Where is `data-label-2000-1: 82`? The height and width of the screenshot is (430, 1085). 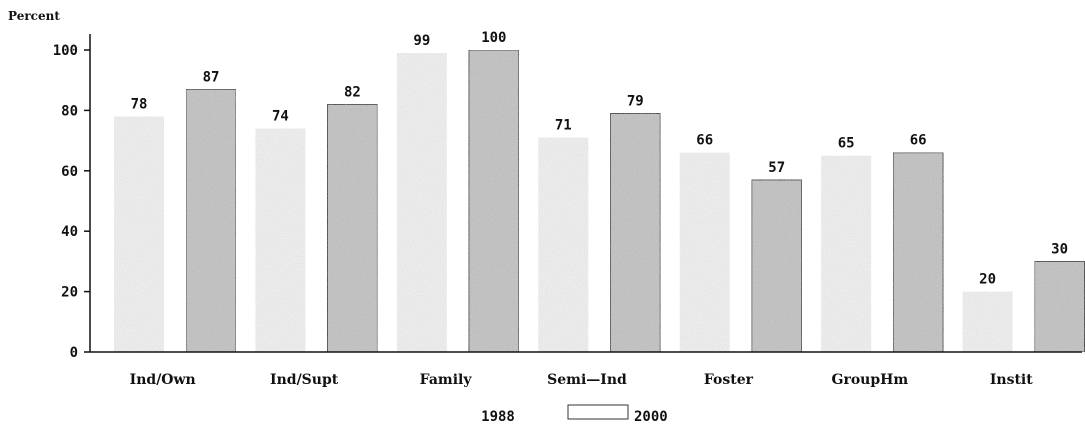 data-label-2000-1: 82 is located at coordinates (352, 92).